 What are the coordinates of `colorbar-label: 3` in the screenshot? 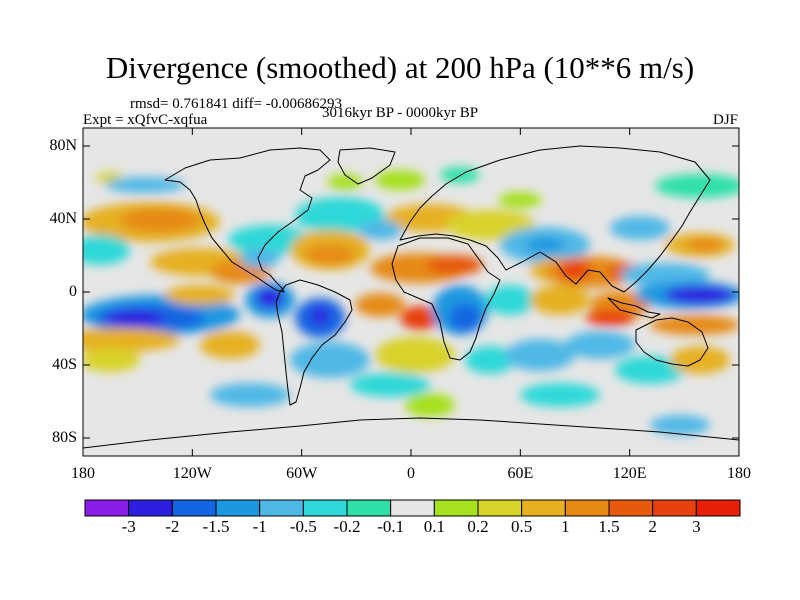 It's located at (696, 526).